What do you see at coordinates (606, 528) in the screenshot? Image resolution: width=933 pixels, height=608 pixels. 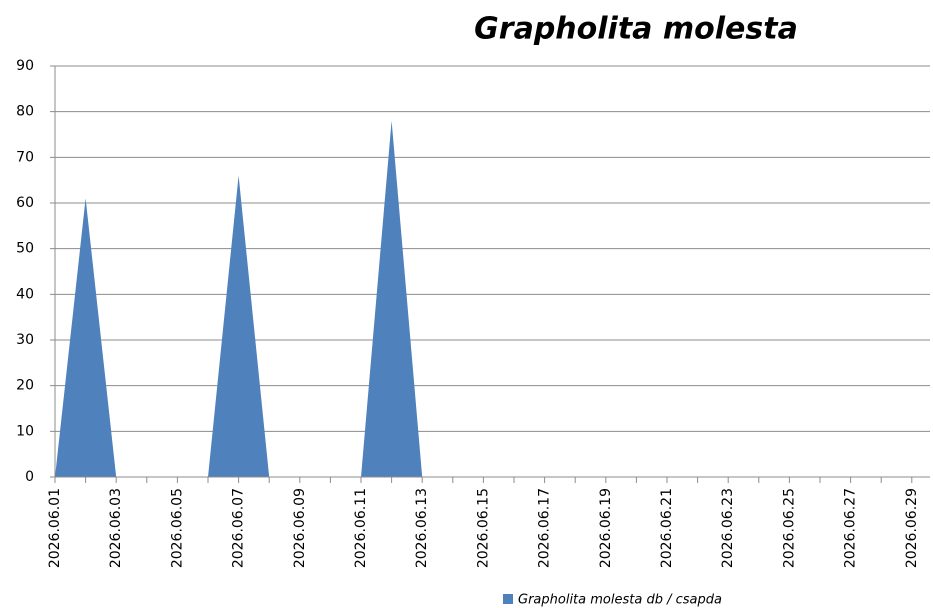 I see `x-tick-label: 2026.06.19` at bounding box center [606, 528].